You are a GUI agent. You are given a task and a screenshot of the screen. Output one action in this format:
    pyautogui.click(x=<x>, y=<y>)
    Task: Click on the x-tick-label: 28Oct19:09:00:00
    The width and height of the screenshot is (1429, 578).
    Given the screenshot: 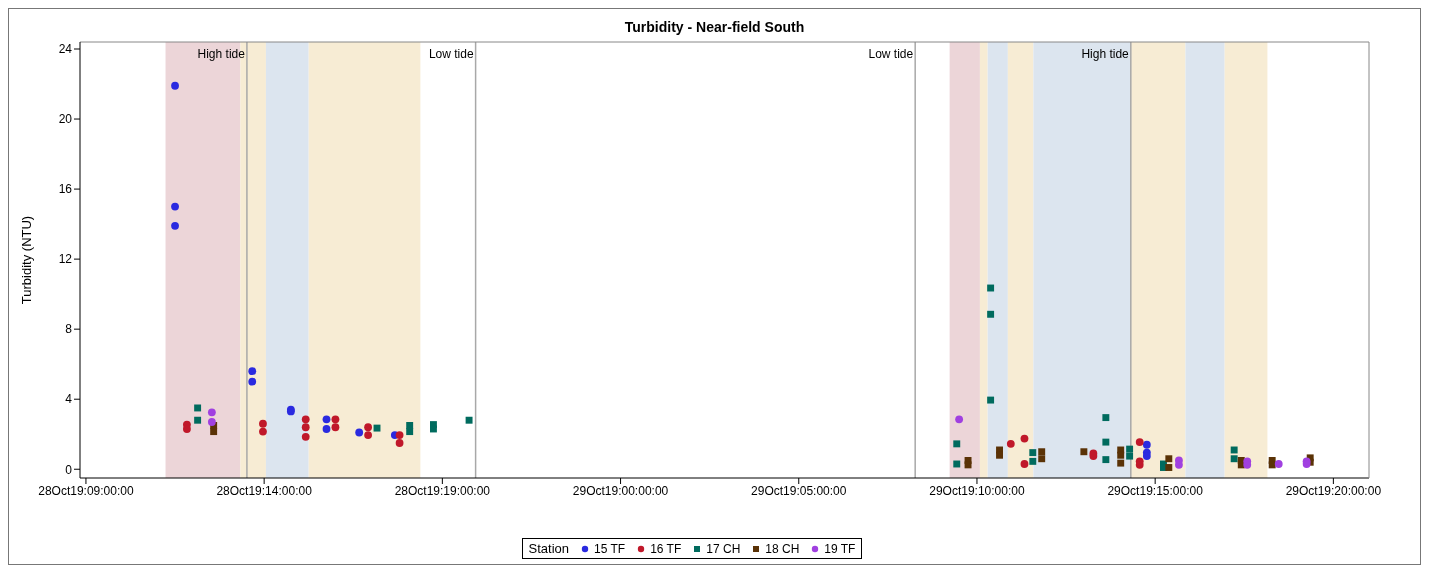 What is the action you would take?
    pyautogui.click(x=86, y=490)
    